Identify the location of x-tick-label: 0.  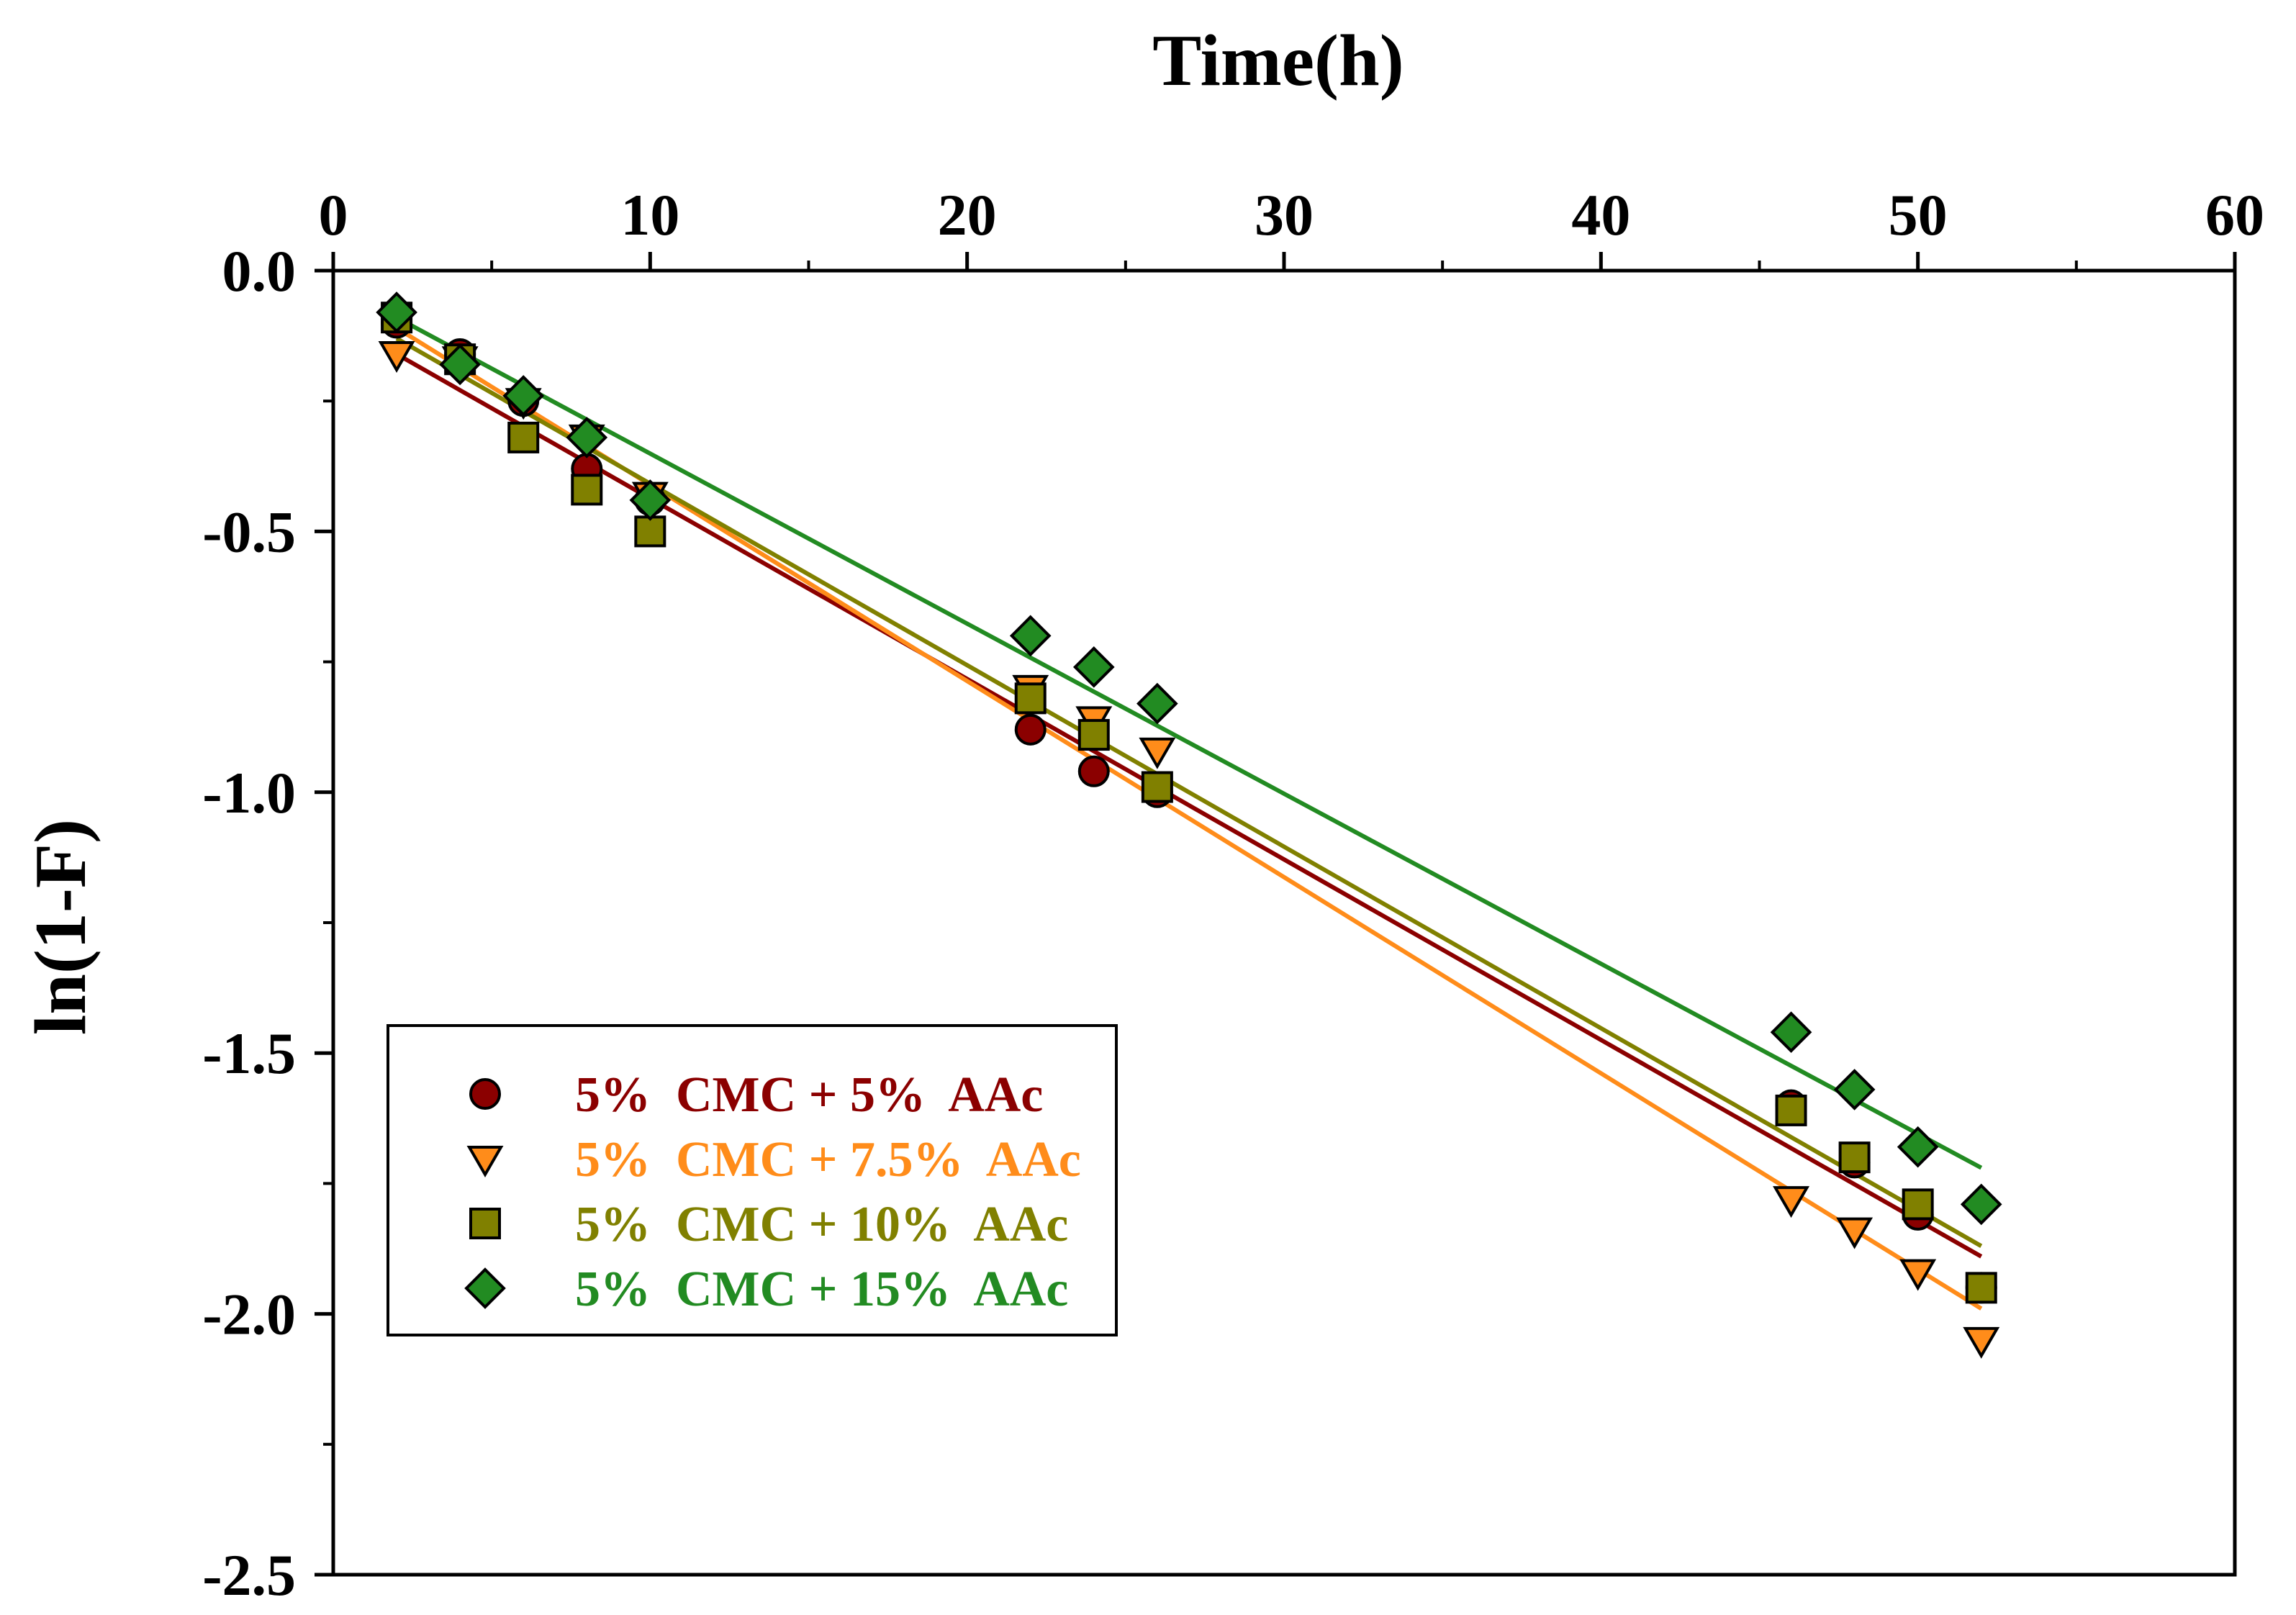
(333, 215).